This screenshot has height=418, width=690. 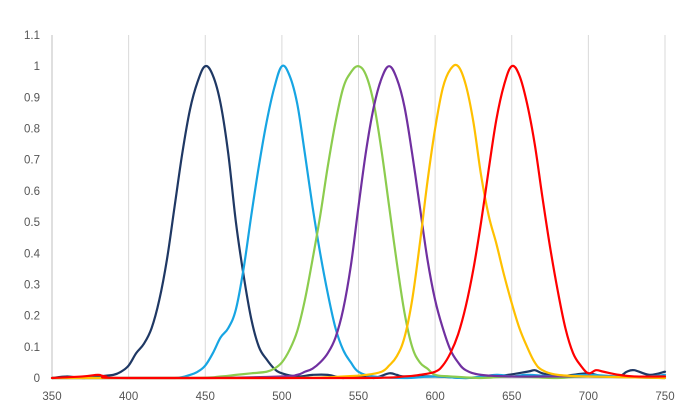 What do you see at coordinates (205, 397) in the screenshot?
I see `x-tick-label: 450` at bounding box center [205, 397].